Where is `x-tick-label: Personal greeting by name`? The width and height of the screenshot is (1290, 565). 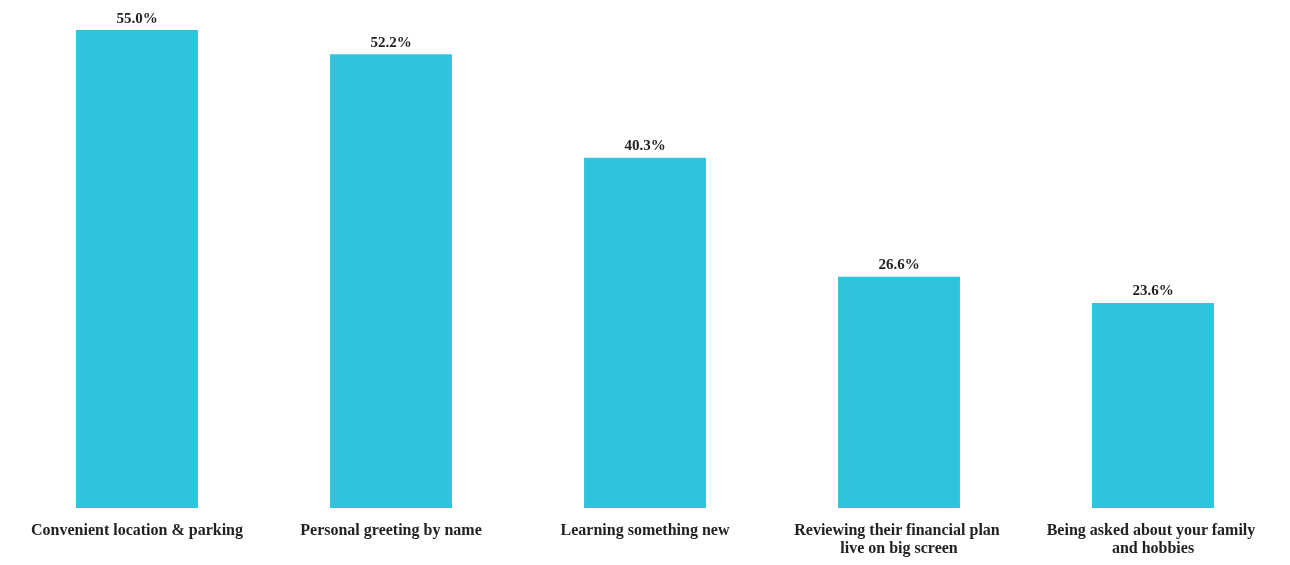 x-tick-label: Personal greeting by name is located at coordinates (391, 529).